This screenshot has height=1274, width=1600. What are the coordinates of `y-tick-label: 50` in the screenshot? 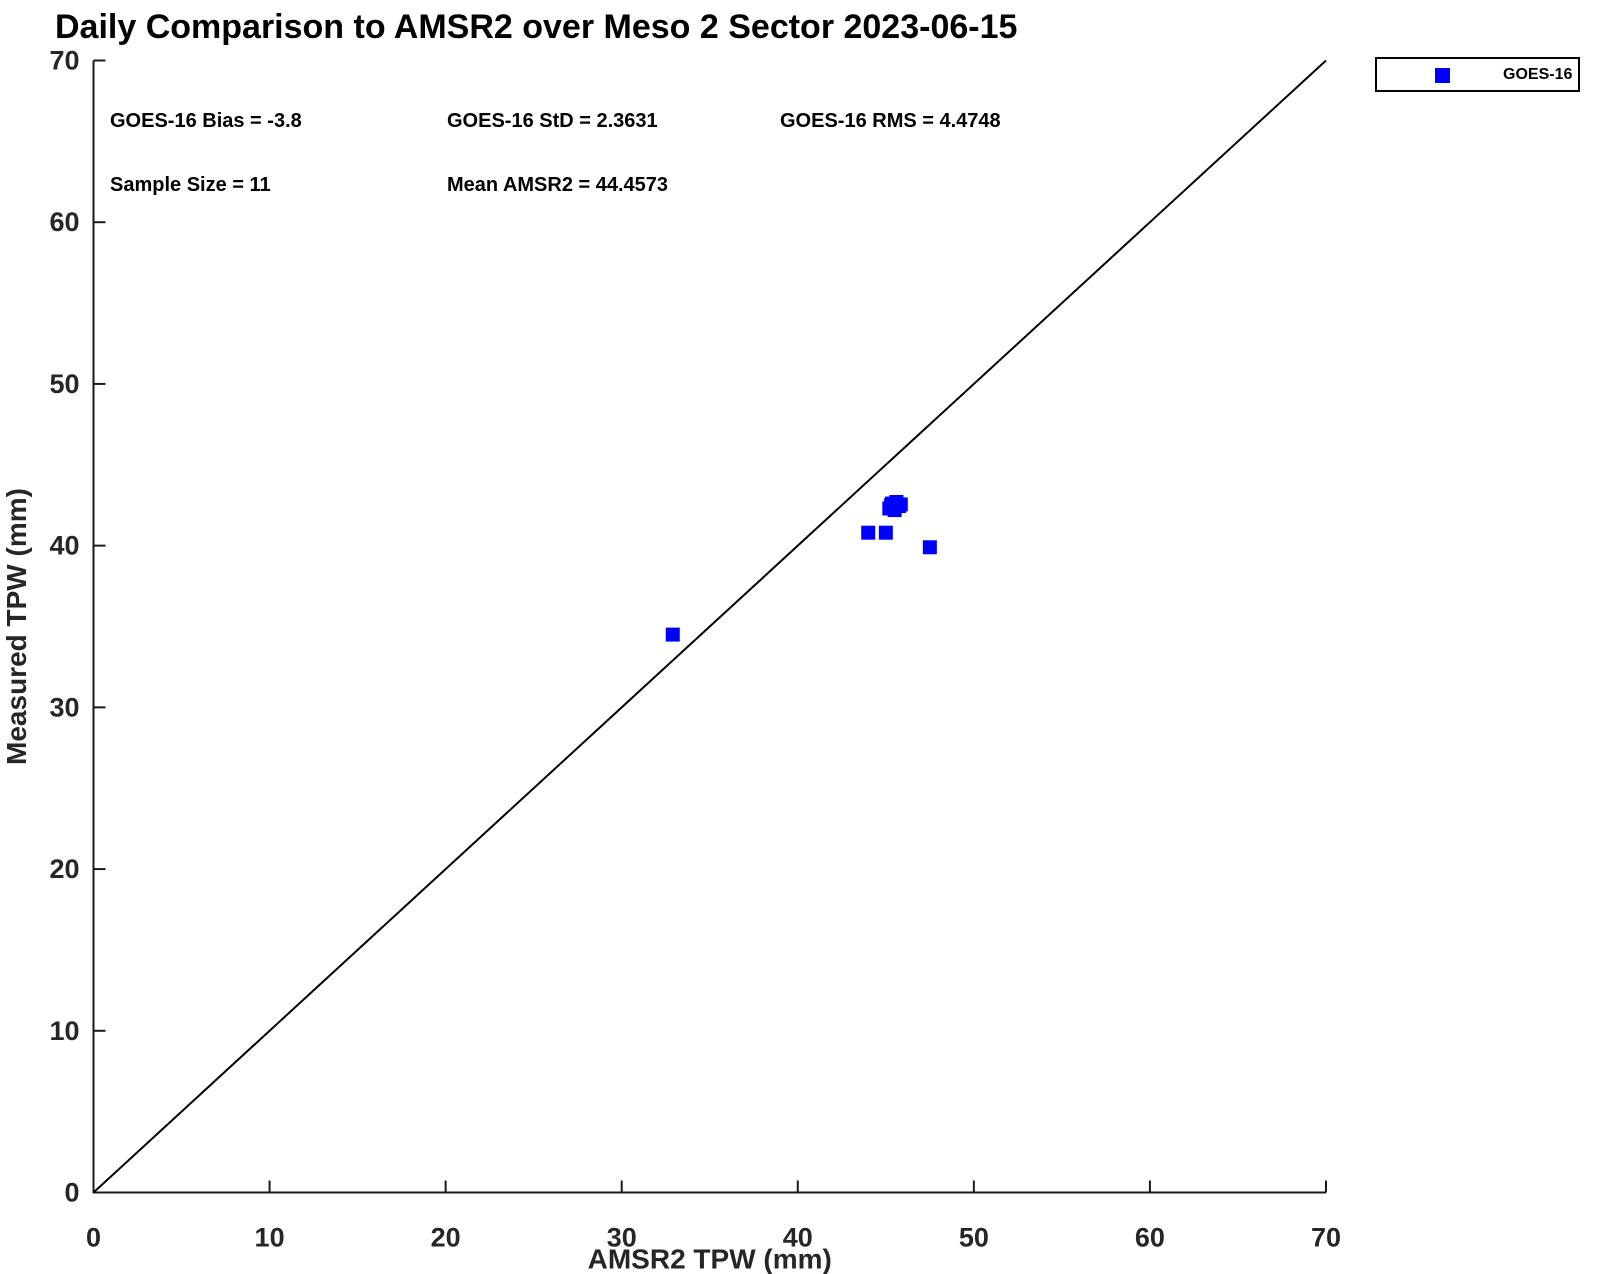 It's located at (64, 384).